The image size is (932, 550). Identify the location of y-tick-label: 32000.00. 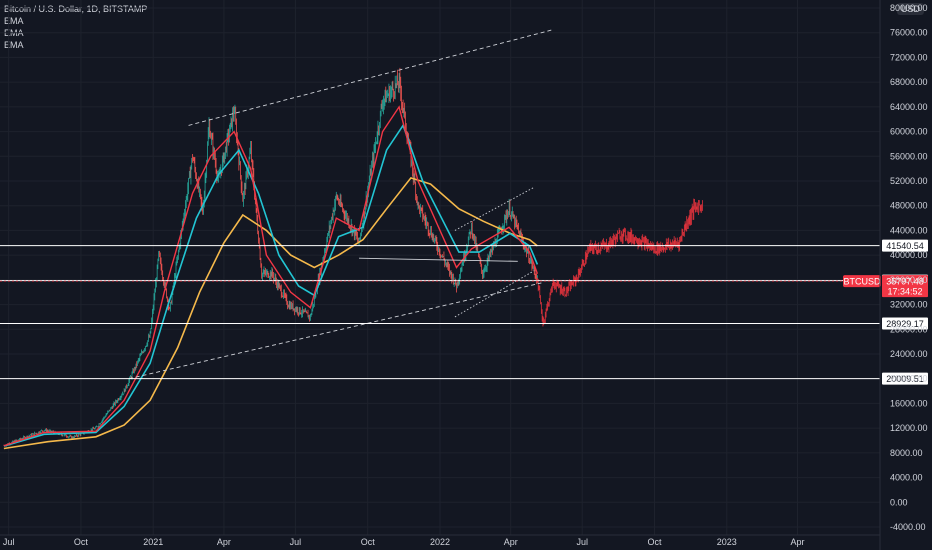
(909, 305).